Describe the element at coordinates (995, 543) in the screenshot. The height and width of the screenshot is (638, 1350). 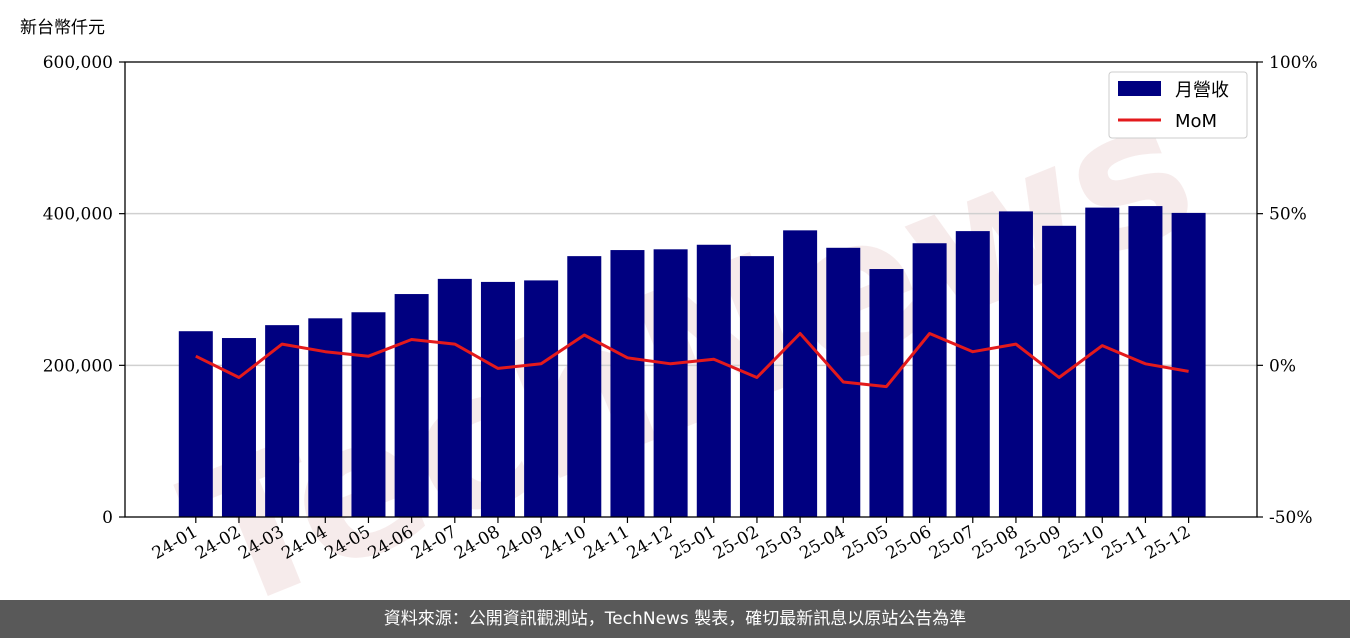
I see `x-tick-label-25-08: 25-08` at that location.